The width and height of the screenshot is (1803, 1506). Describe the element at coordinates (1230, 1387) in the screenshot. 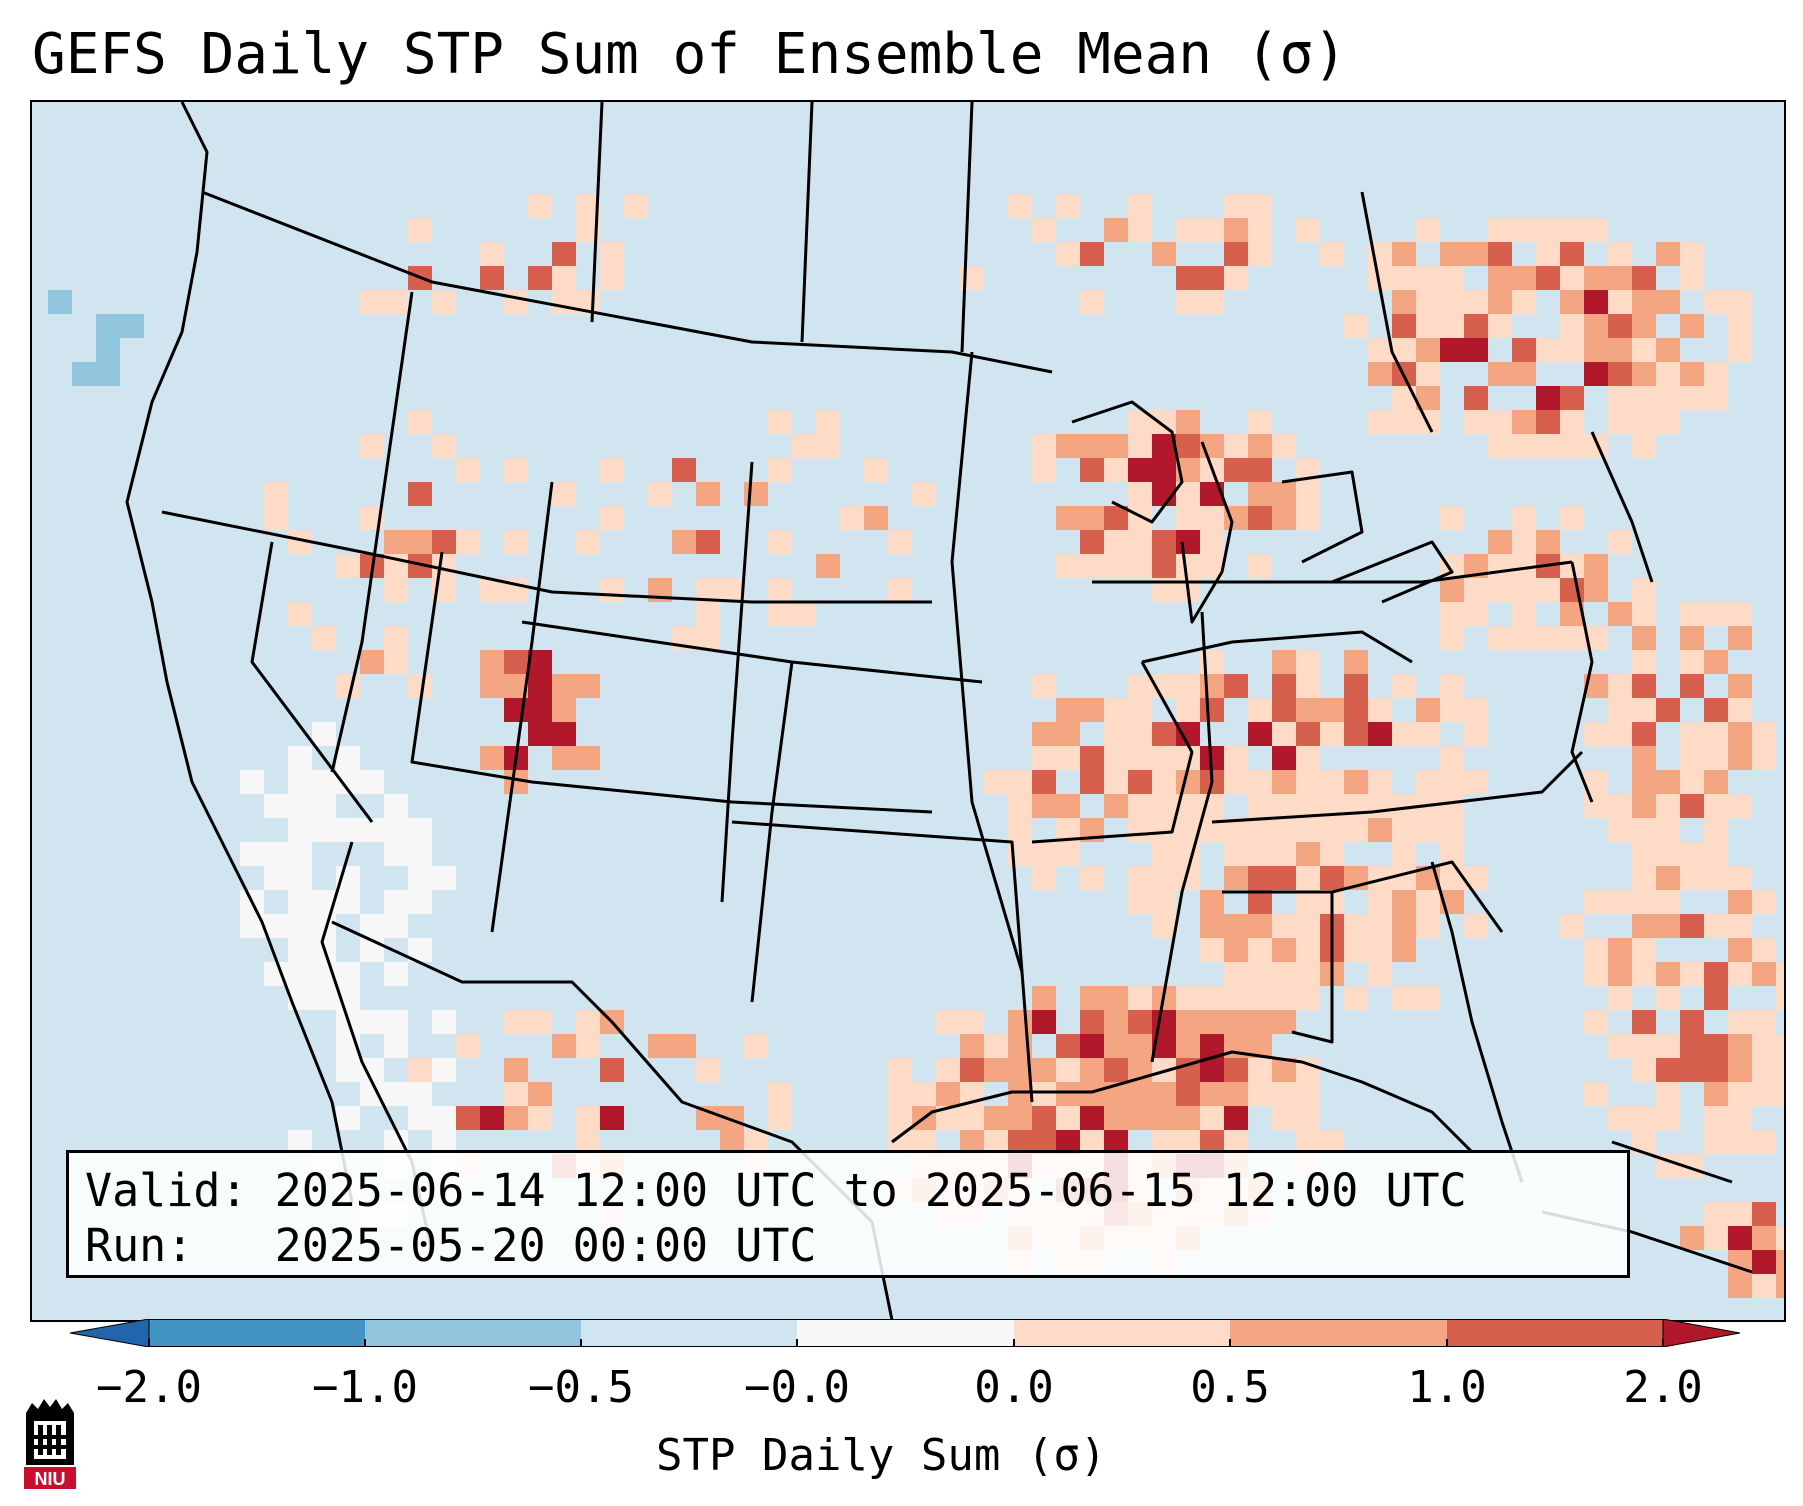

I see `colorbar-tick-label: 0.5` at that location.